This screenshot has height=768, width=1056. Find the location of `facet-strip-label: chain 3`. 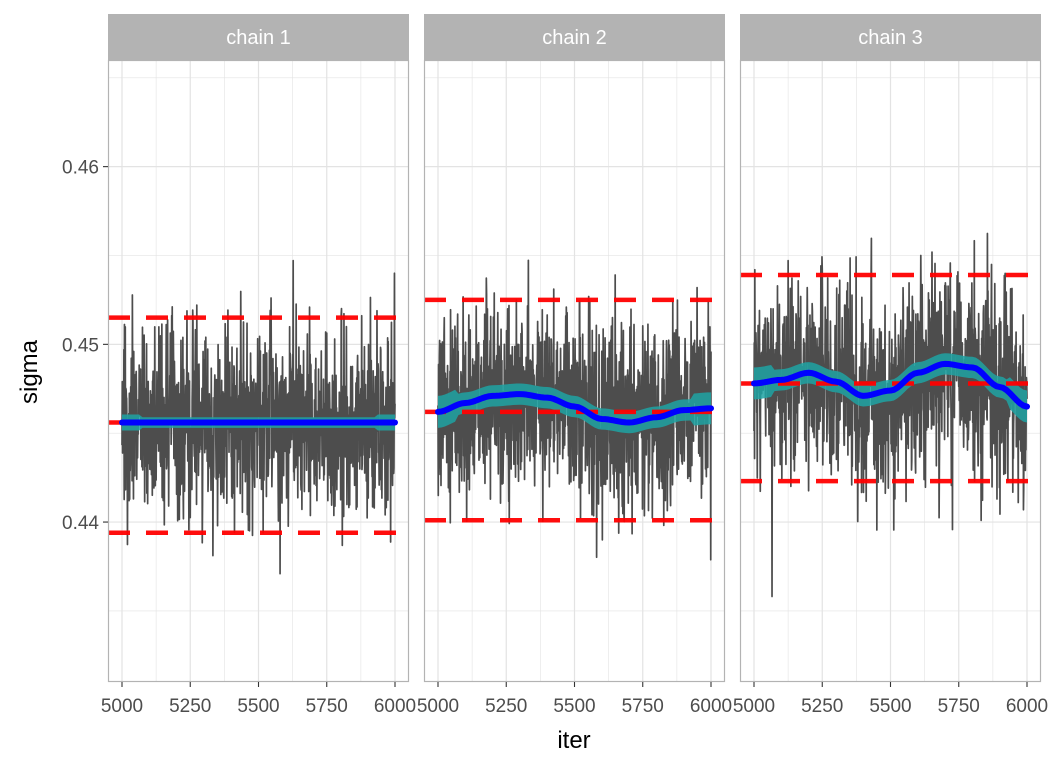

facet-strip-label: chain 3 is located at coordinates (890, 38).